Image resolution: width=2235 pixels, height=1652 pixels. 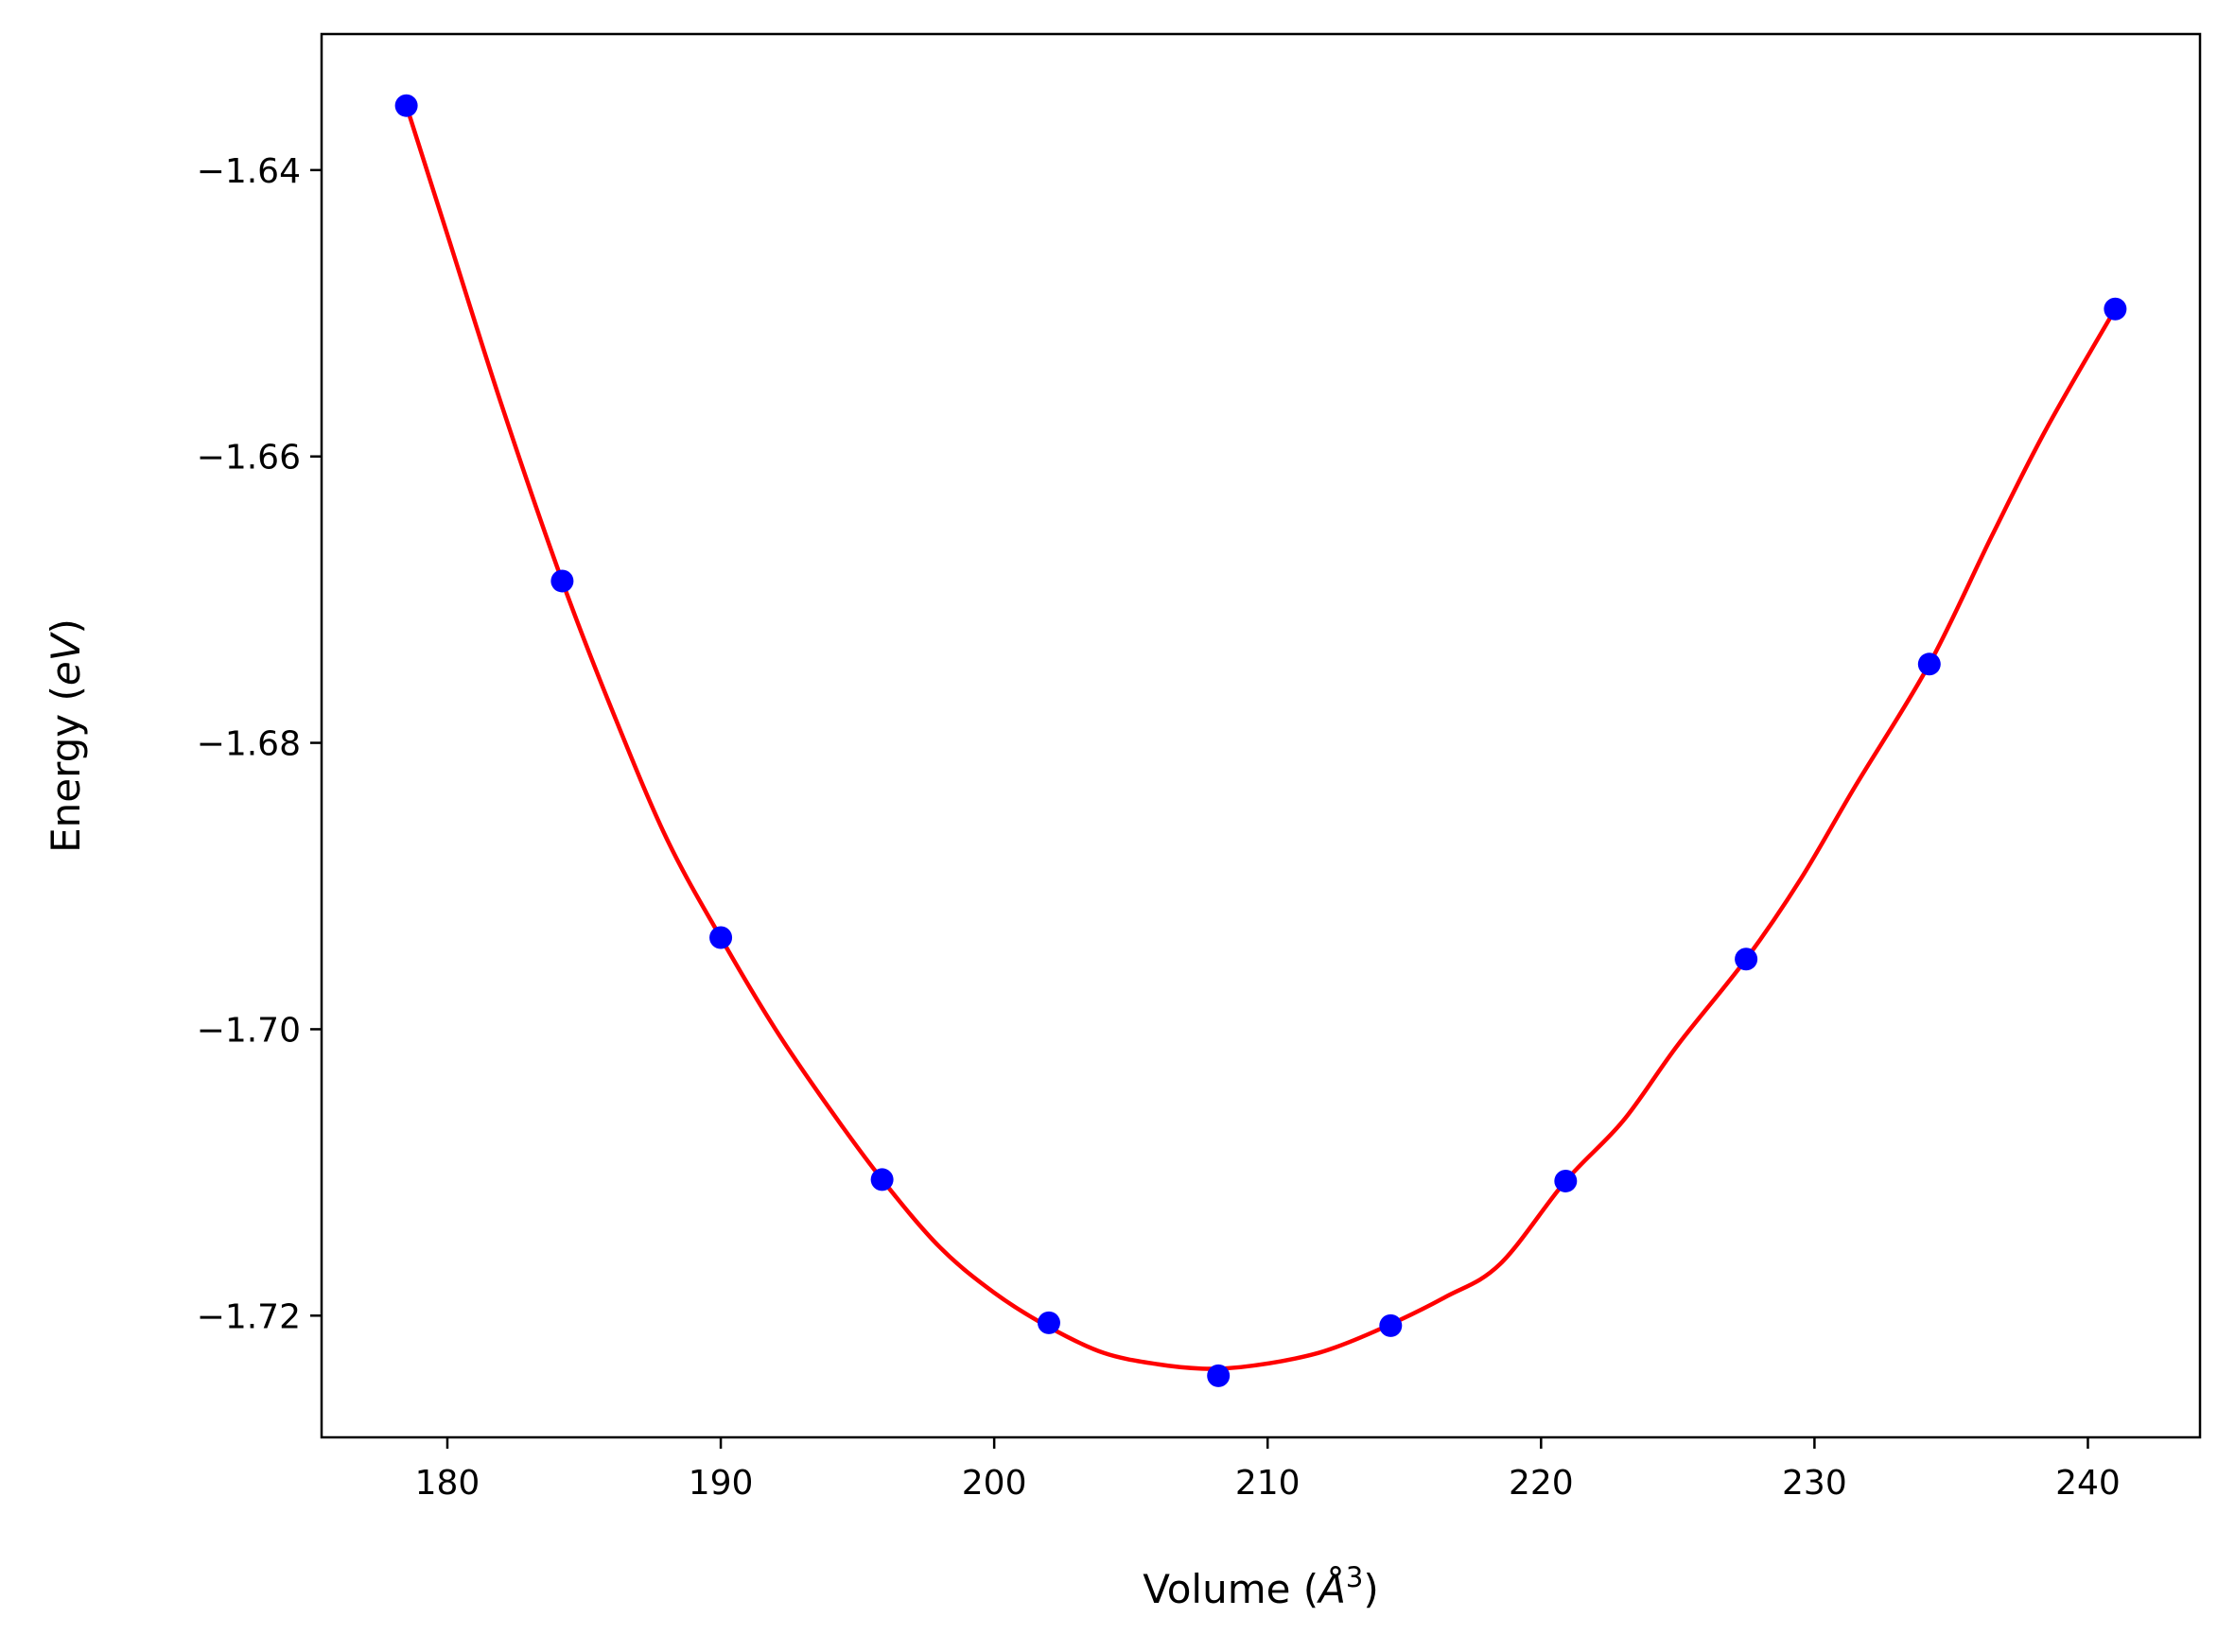 I want to click on y-axis-label: Energy (eV), so click(x=66, y=736).